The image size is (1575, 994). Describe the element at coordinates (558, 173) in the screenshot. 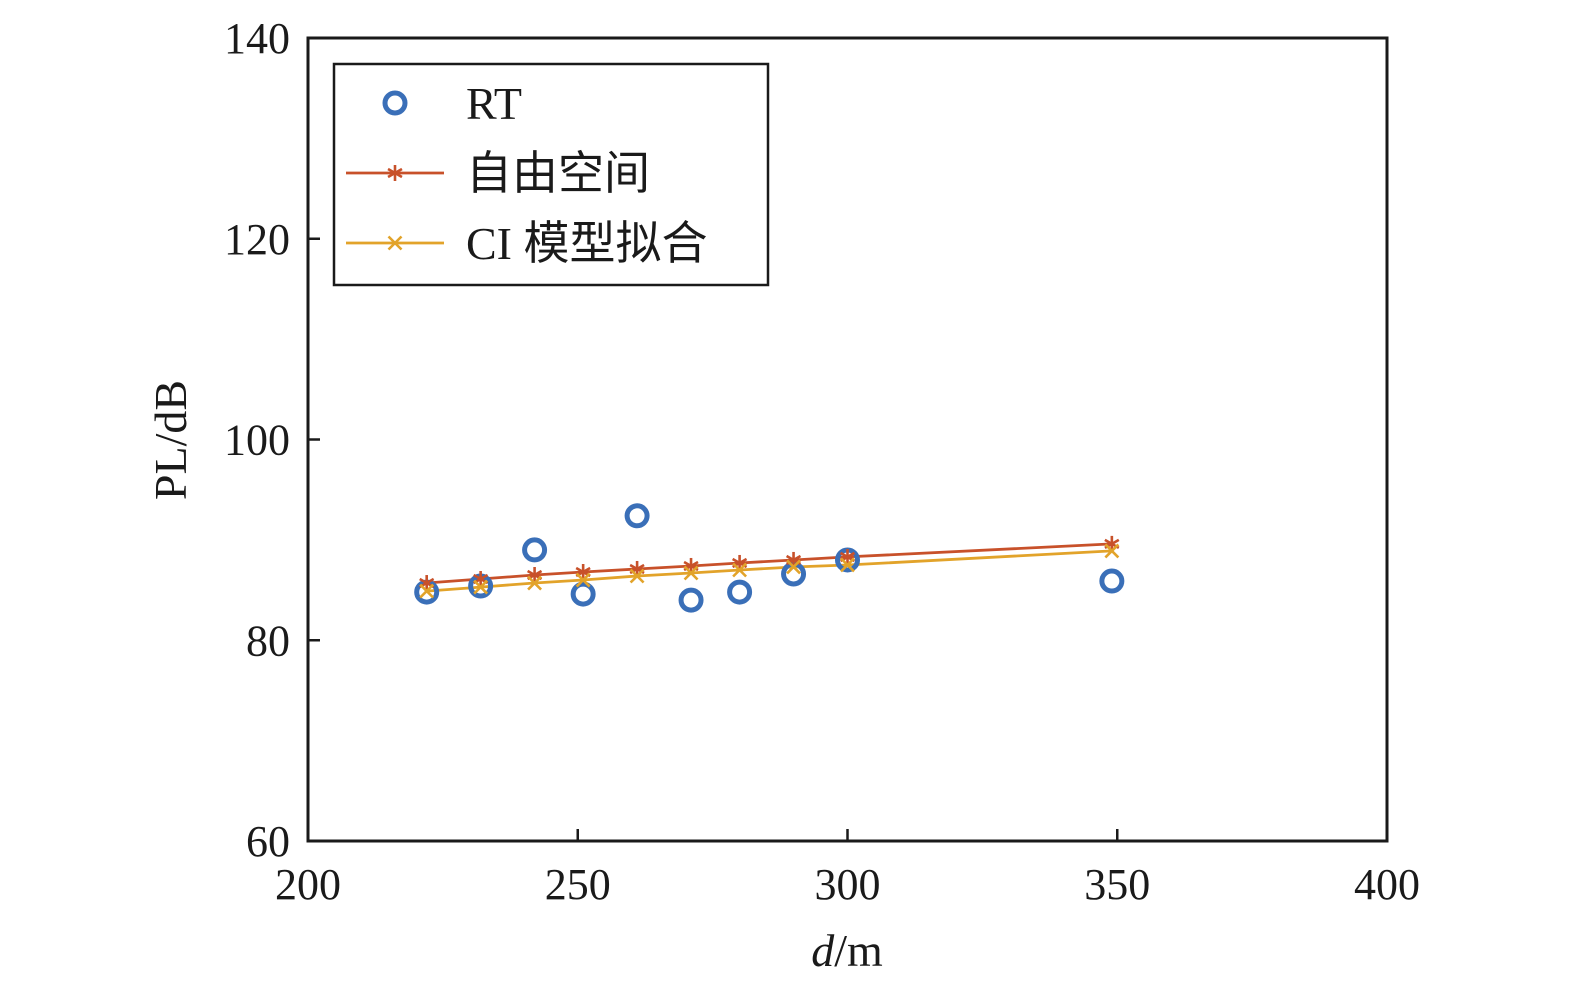

I see `legend-label: 自由空间` at that location.